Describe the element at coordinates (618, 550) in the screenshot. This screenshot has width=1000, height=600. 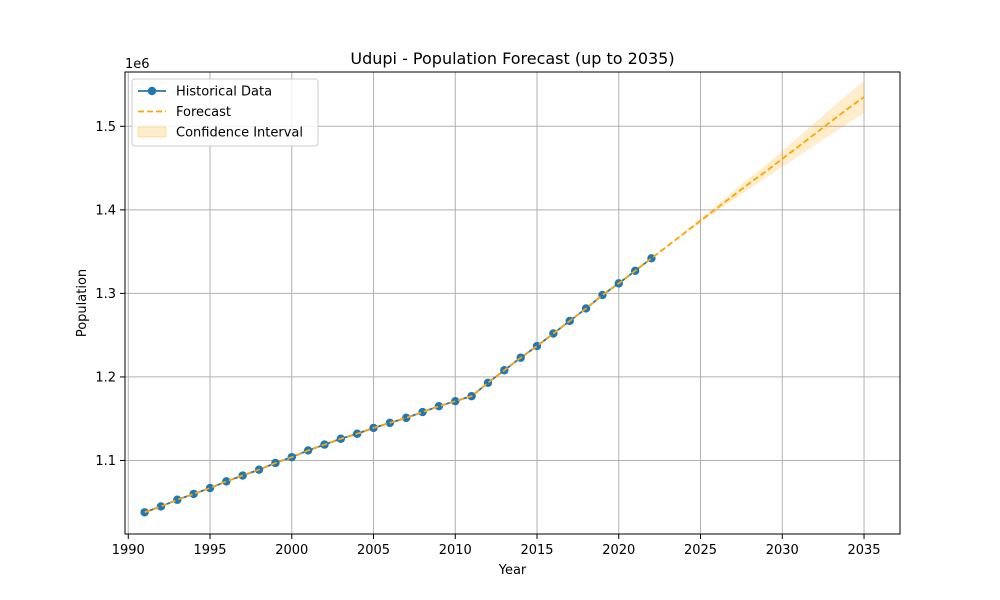
I see `x-tick-label: 2020` at that location.